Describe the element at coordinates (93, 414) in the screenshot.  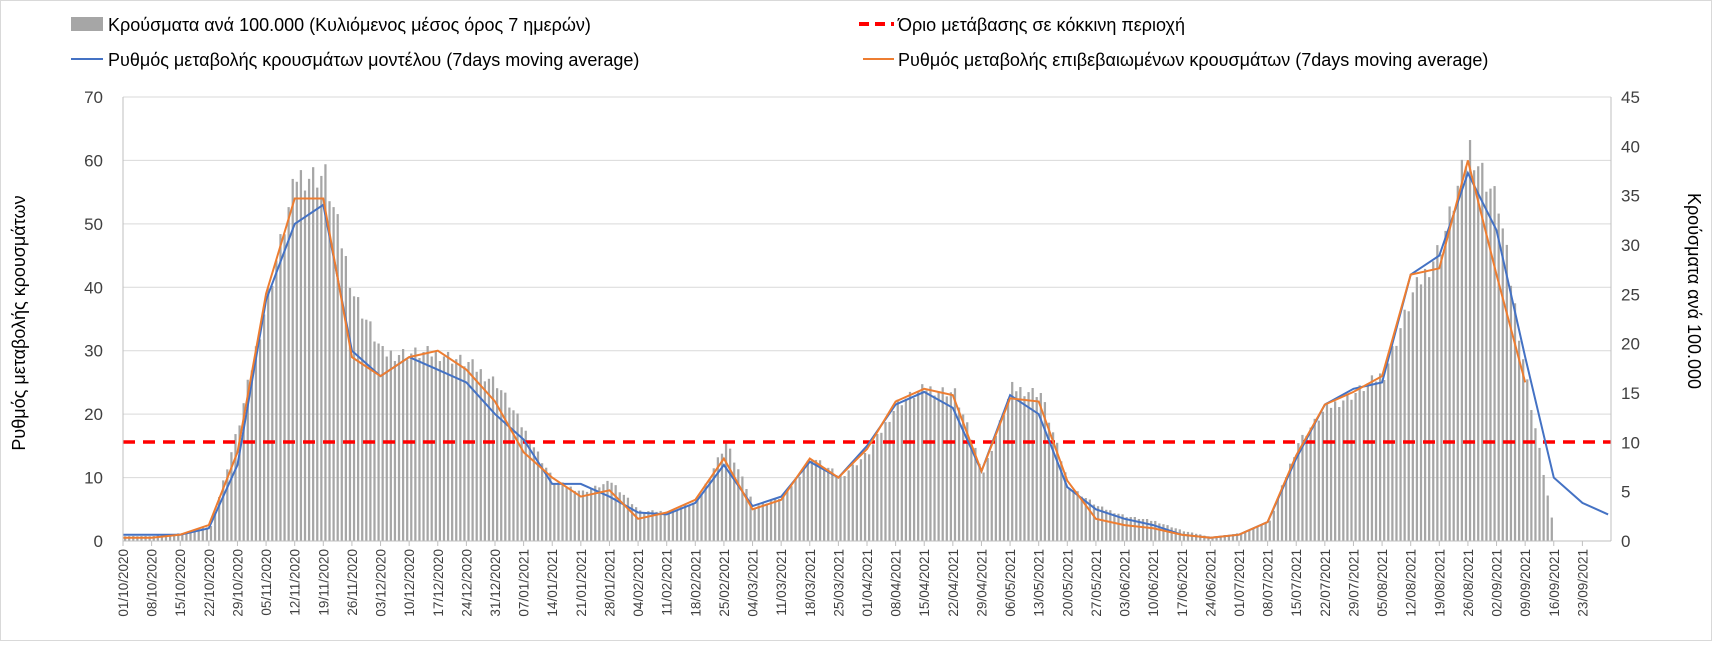
I see `y-left-tick-label: 20` at that location.